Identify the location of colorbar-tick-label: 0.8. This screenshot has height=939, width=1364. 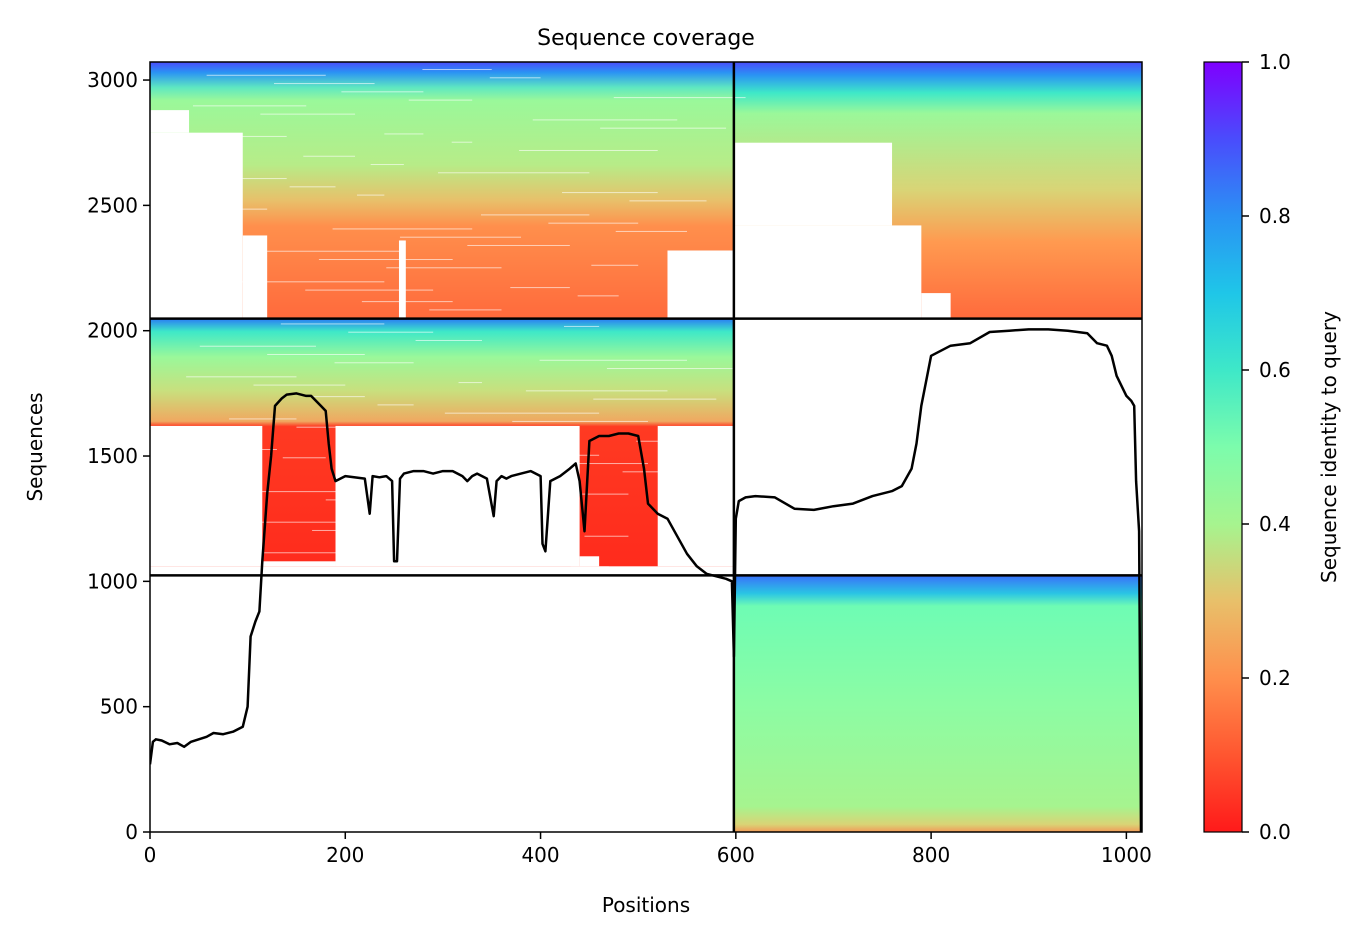
(1275, 216).